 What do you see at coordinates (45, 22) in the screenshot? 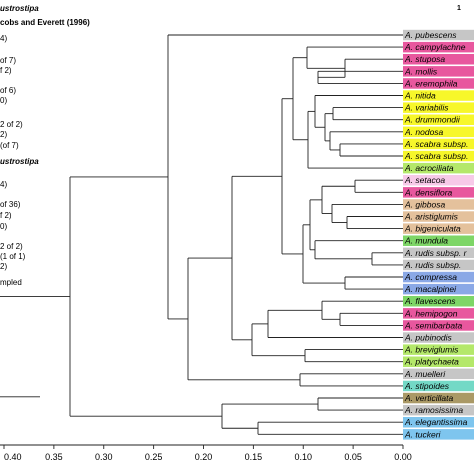
I see `legend-line: cobs and Everett (1996)` at bounding box center [45, 22].